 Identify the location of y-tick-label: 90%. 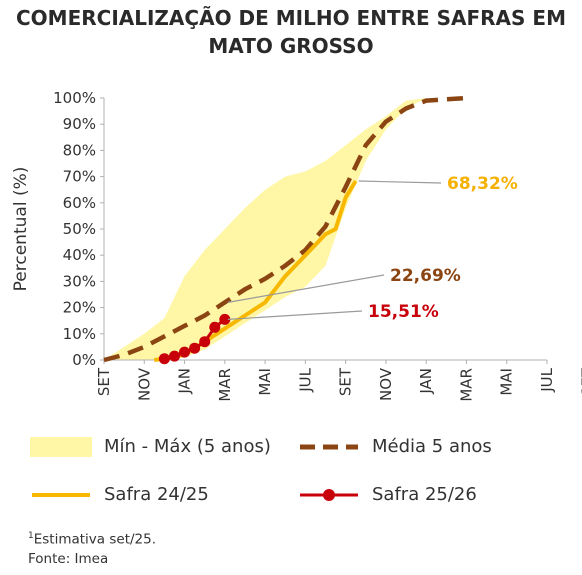
(79, 124).